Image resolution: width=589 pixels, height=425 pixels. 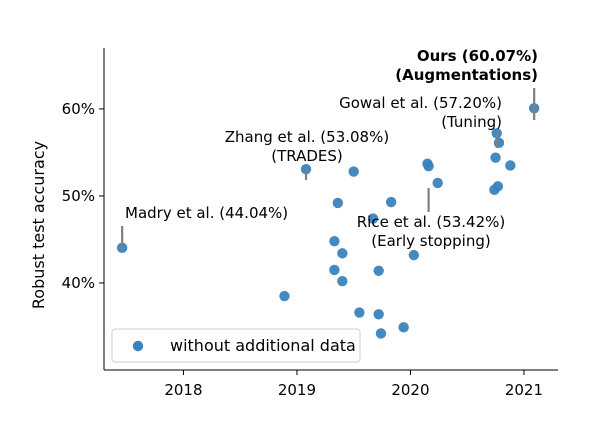 I want to click on annotation-text: Ours (60.07%), so click(x=477, y=56).